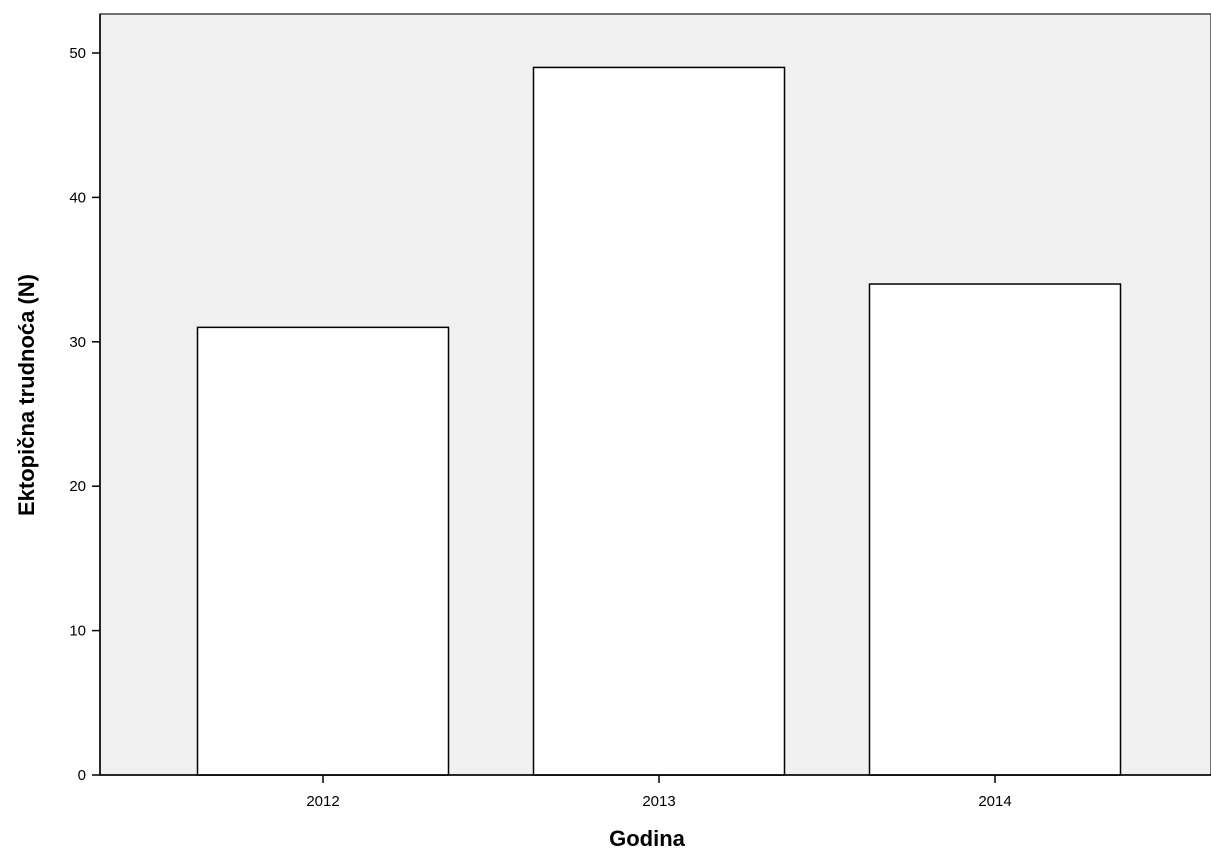 The width and height of the screenshot is (1211, 855). I want to click on y-tick-label: 30, so click(77, 342).